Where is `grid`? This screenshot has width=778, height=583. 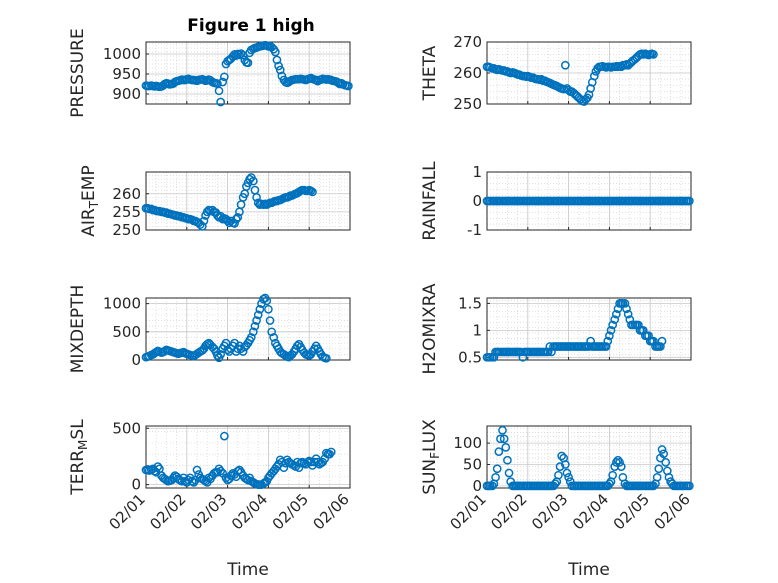
grid is located at coordinates (589, 329).